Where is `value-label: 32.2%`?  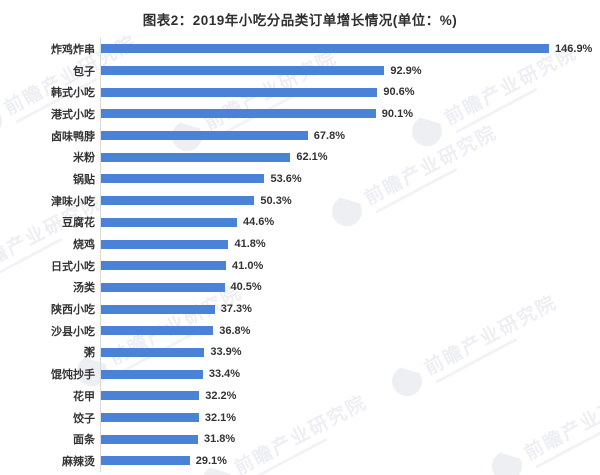
value-label: 32.2% is located at coordinates (221, 395).